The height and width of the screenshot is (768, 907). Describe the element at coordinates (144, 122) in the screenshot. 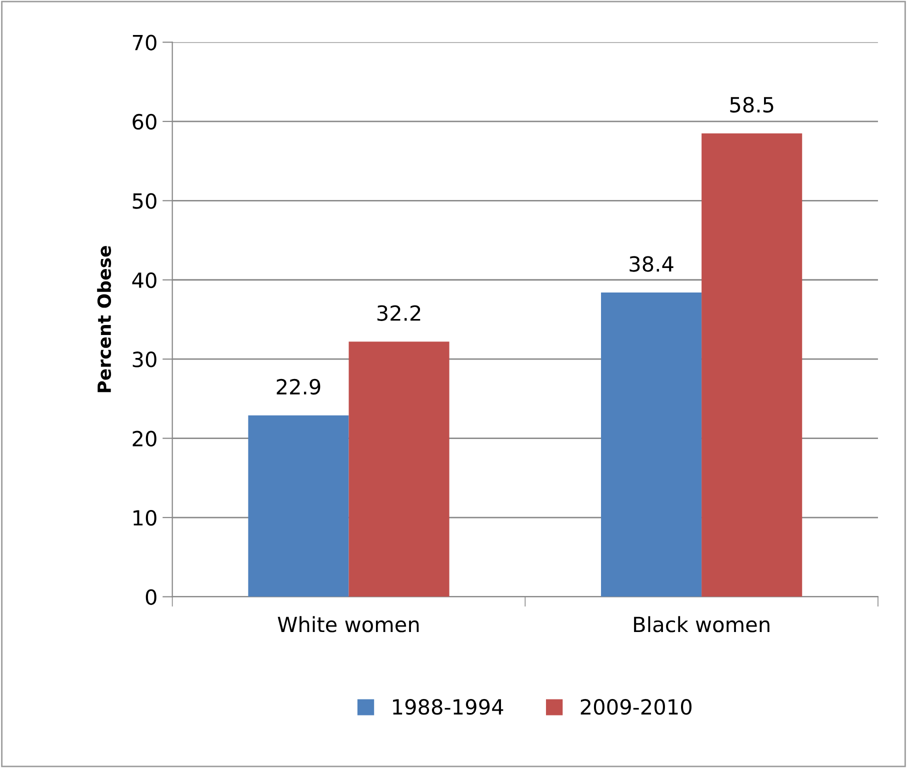

I see `y-tick-label: 60` at that location.